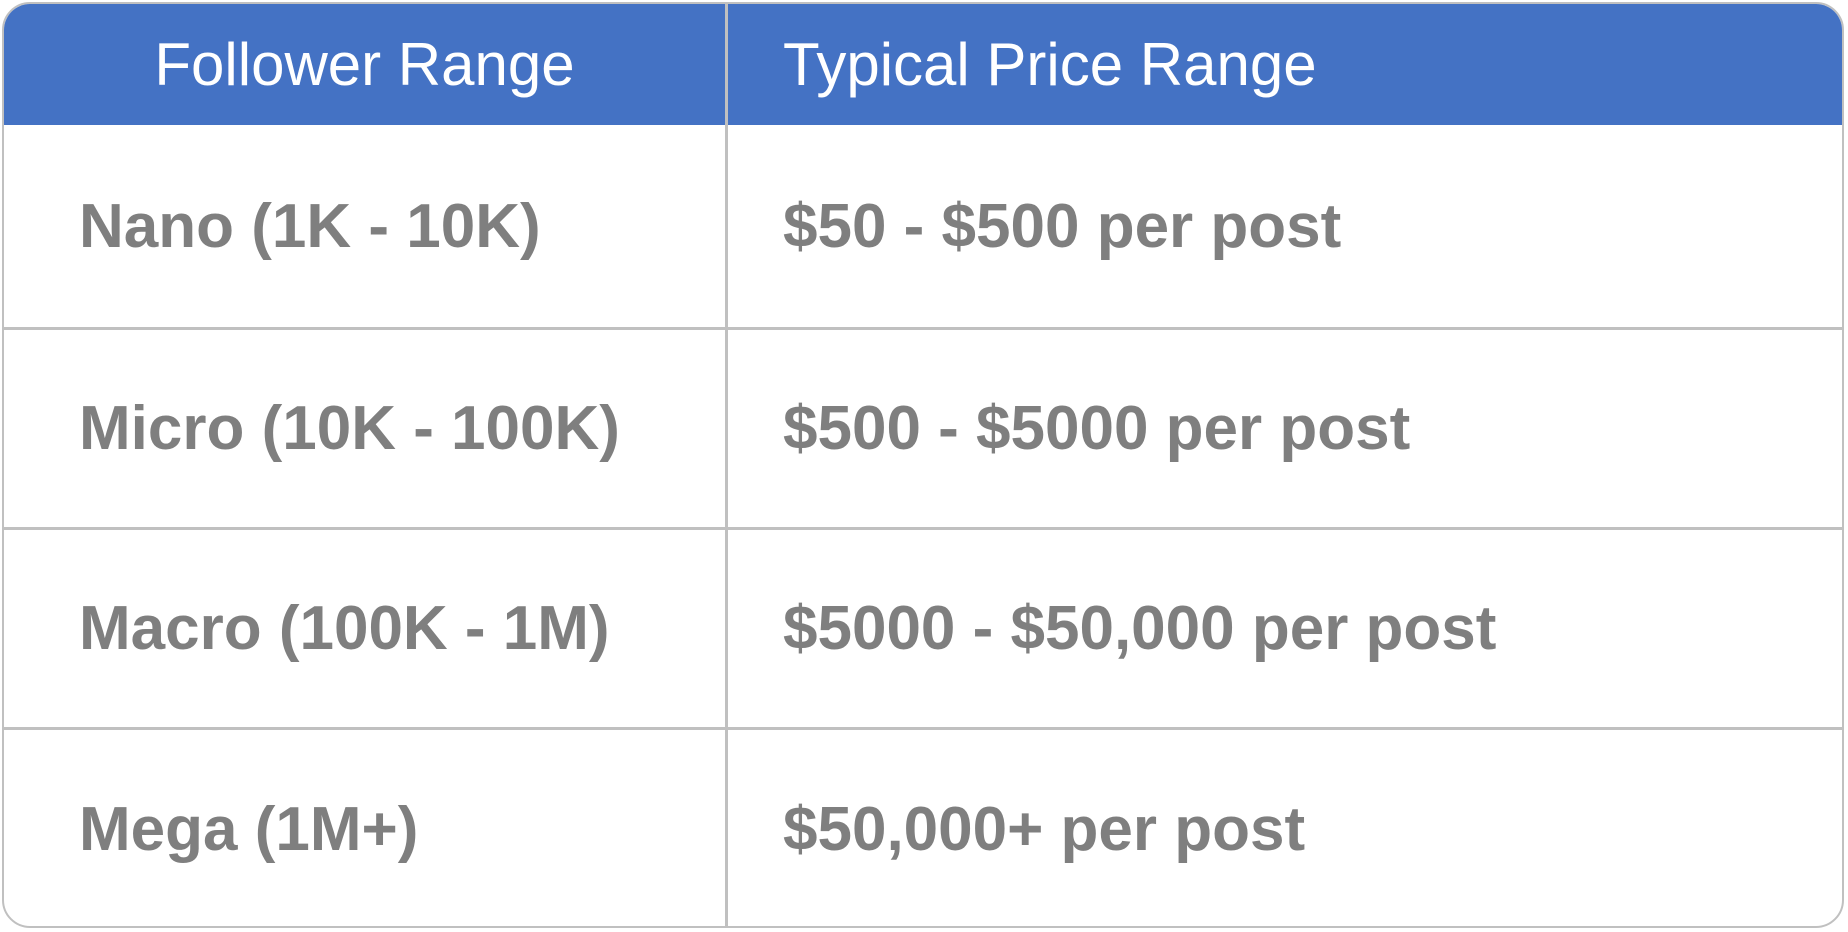 The height and width of the screenshot is (932, 1848). What do you see at coordinates (366, 64) in the screenshot?
I see `header-follower-range: Follower Range` at bounding box center [366, 64].